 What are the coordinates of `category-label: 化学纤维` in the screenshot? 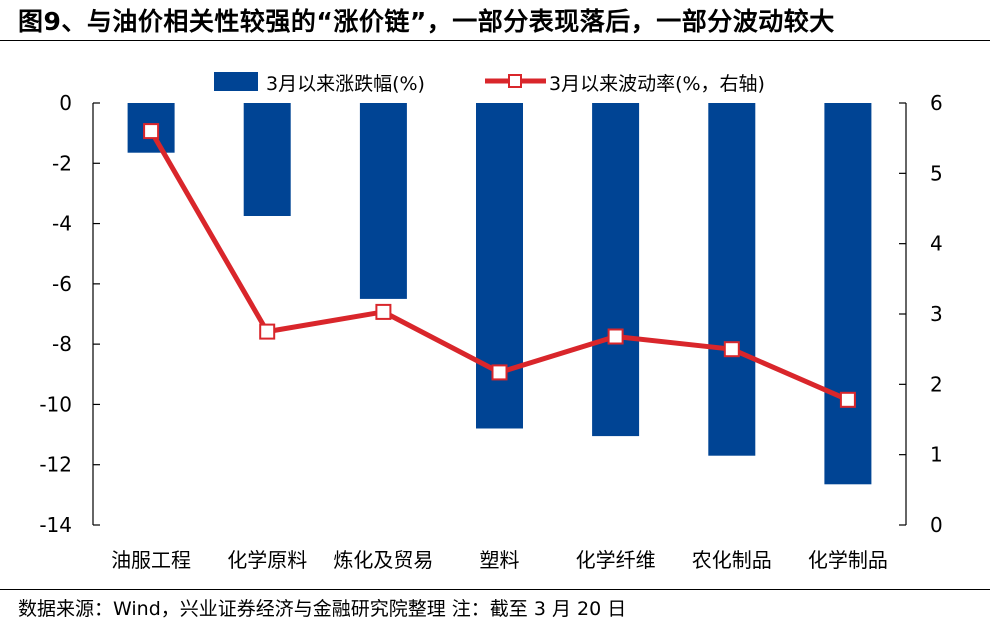 It's located at (616, 560).